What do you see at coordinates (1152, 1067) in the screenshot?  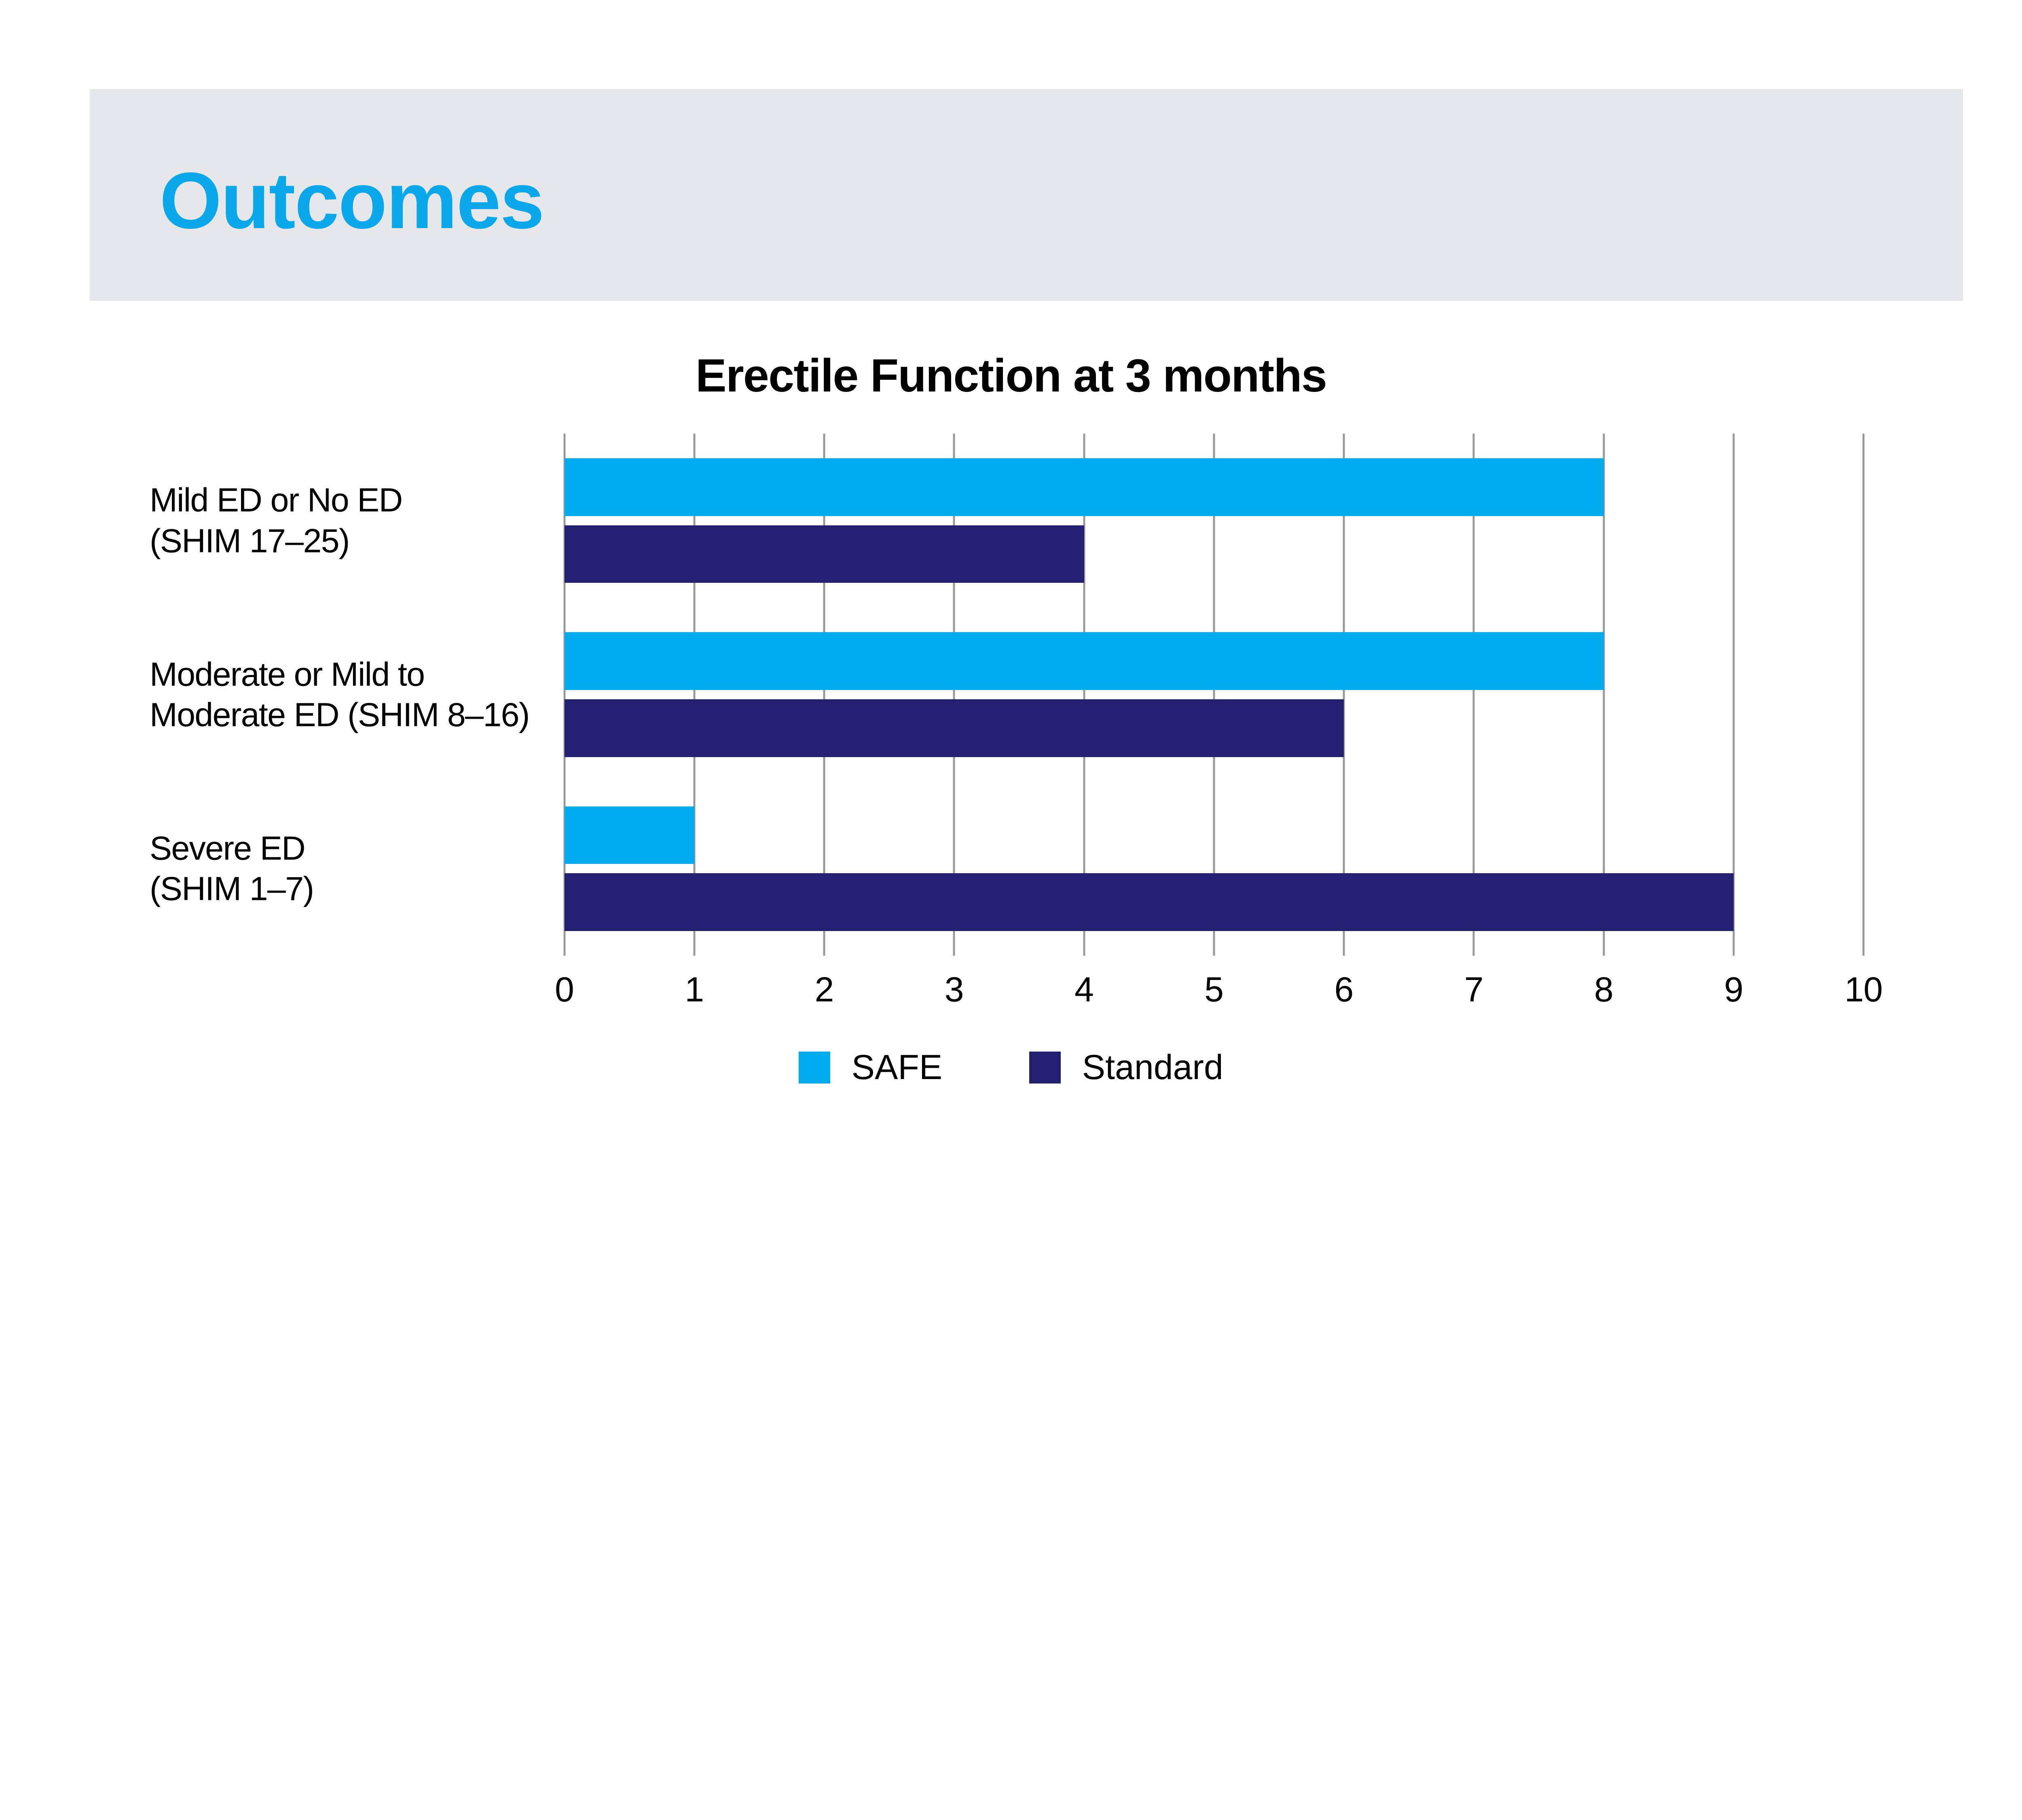 I see `legend-label-standard: Standard` at bounding box center [1152, 1067].